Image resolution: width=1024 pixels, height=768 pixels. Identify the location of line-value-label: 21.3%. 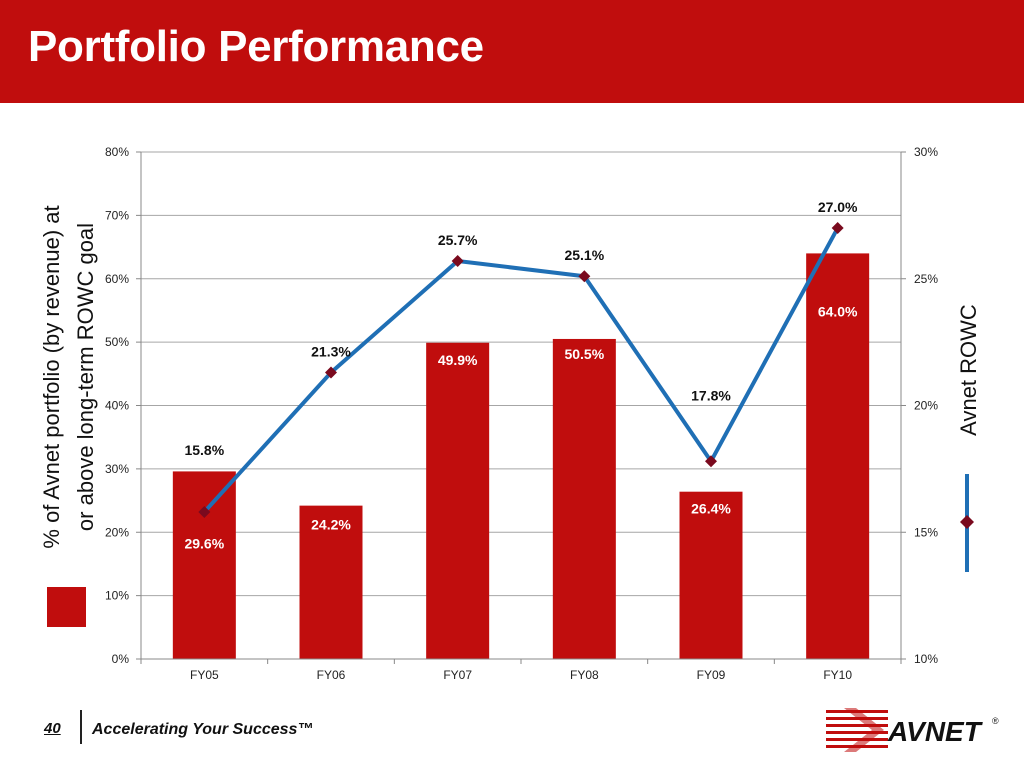
(331, 352).